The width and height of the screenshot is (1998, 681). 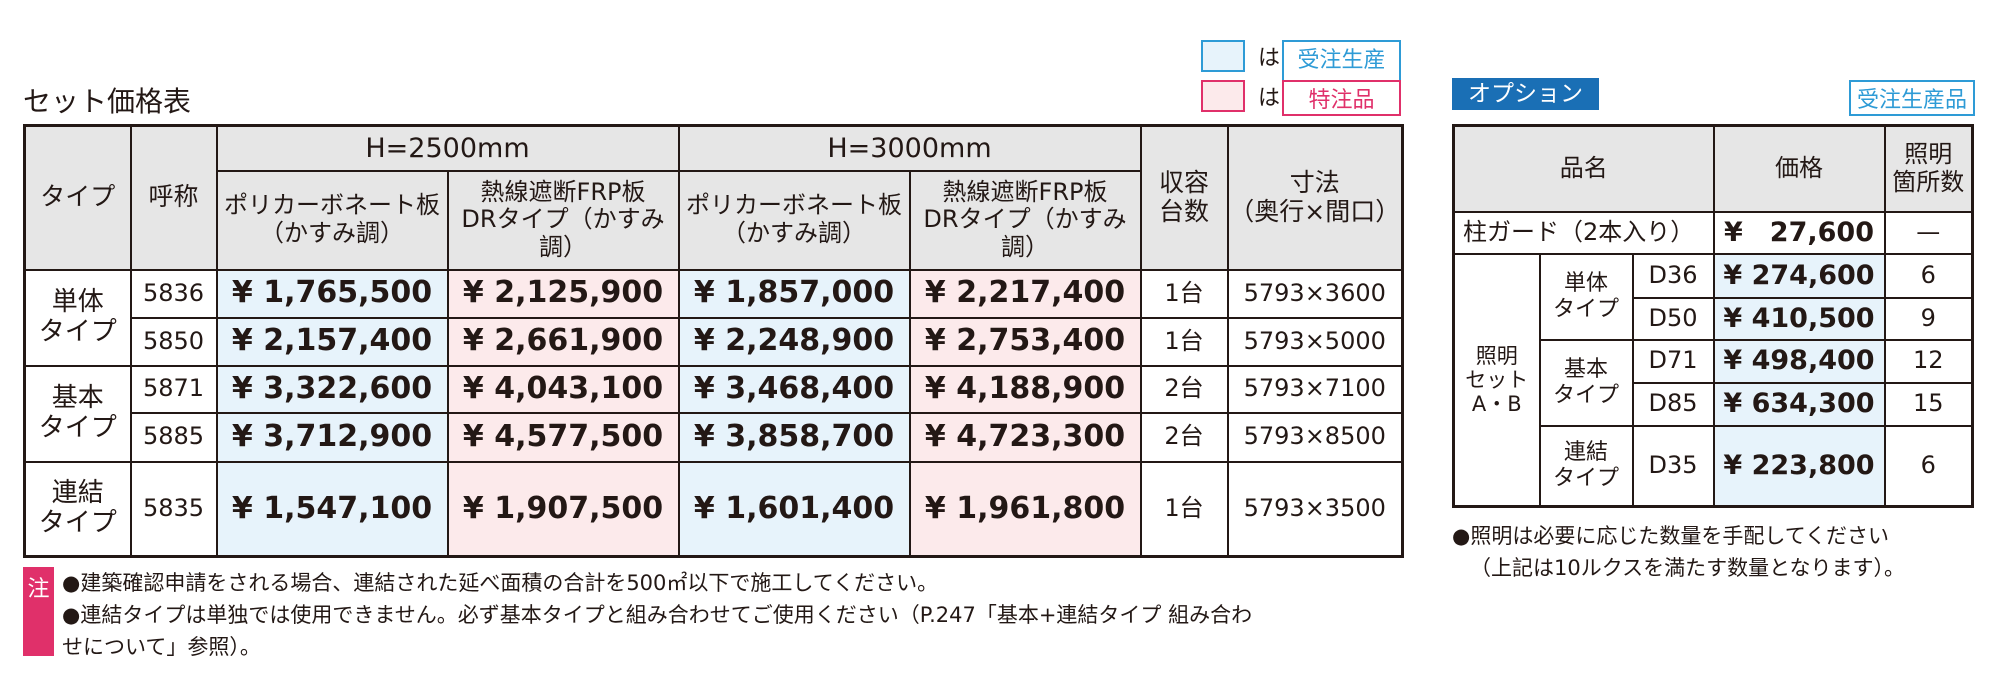 I want to click on option-note: （上記は10ルクスを満たす数量となります）。, so click(x=1687, y=567).